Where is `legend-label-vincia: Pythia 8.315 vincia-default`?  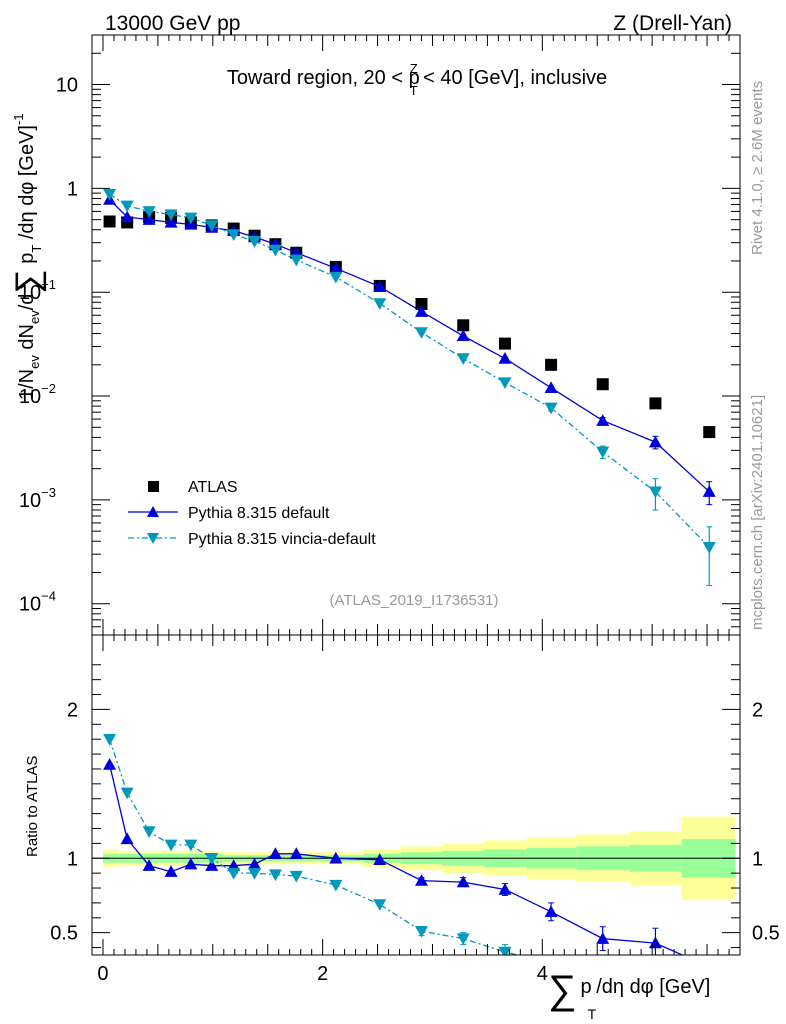 legend-label-vincia: Pythia 8.315 vincia-default is located at coordinates (282, 539).